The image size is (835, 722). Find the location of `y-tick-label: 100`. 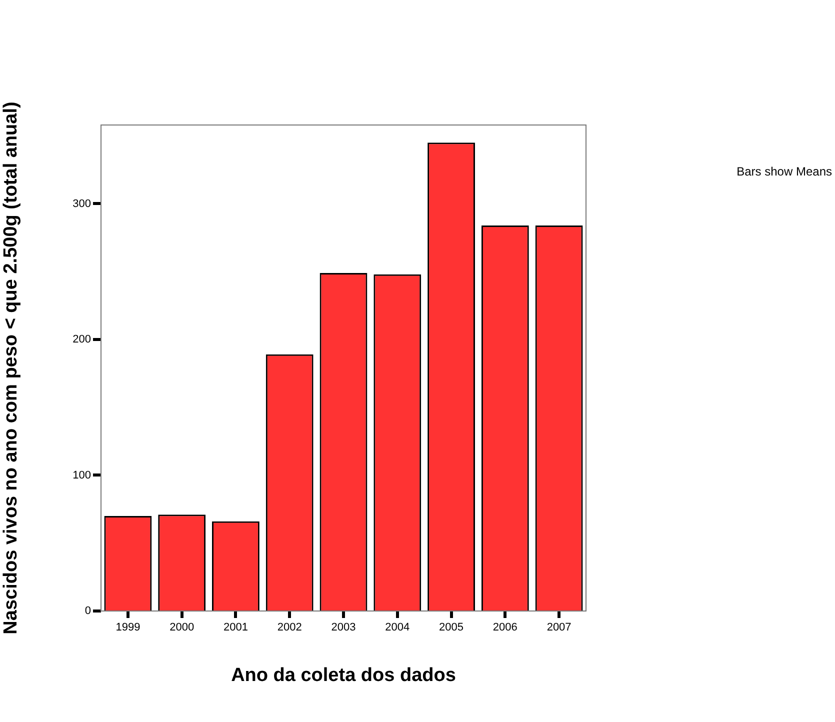

y-tick-label: 100 is located at coordinates (81, 475).